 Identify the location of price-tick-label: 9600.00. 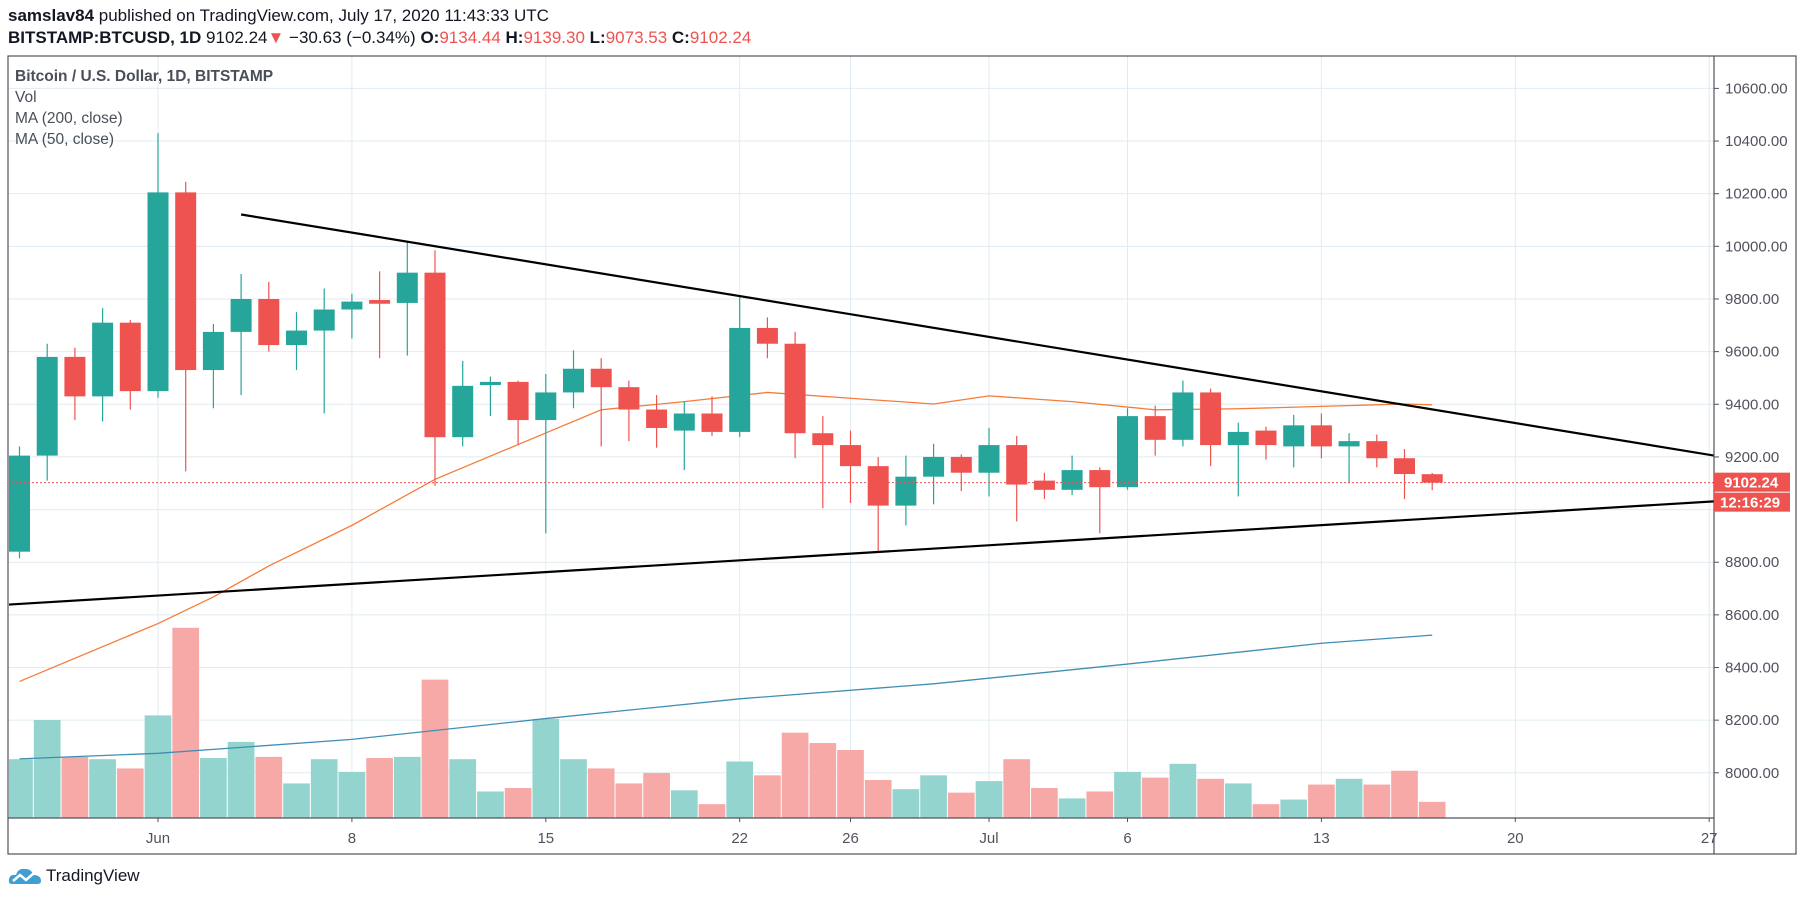
(1752, 352).